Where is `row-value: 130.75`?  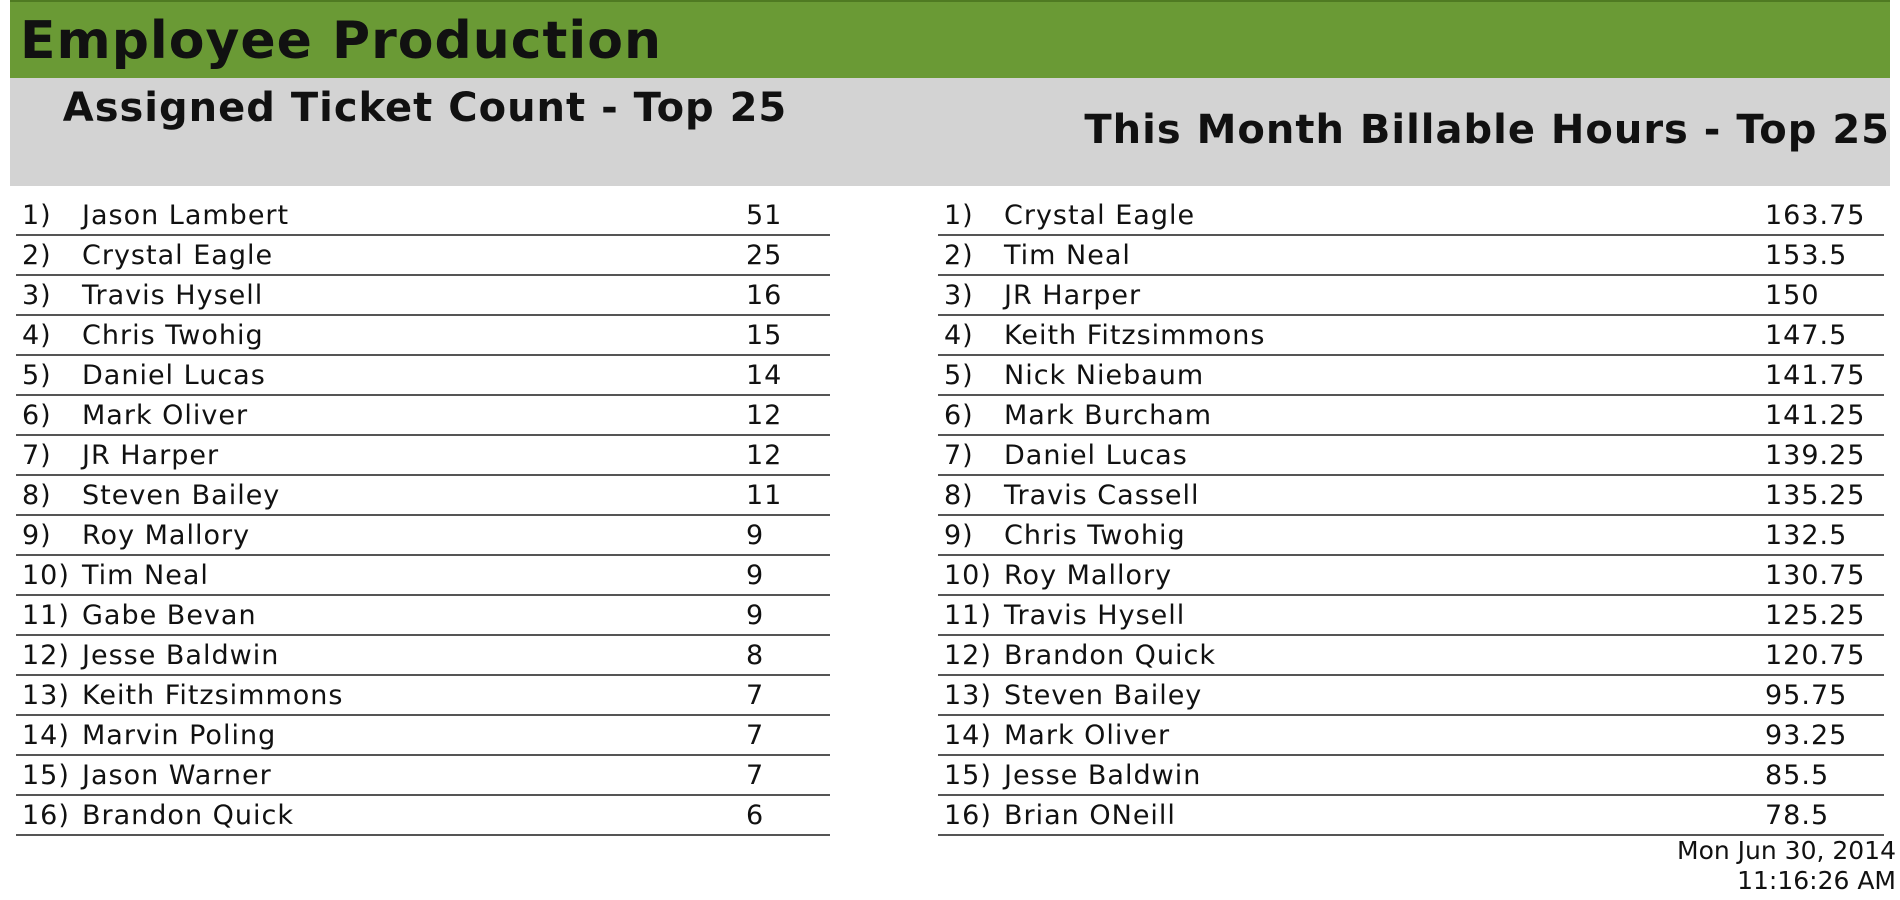 row-value: 130.75 is located at coordinates (1815, 575).